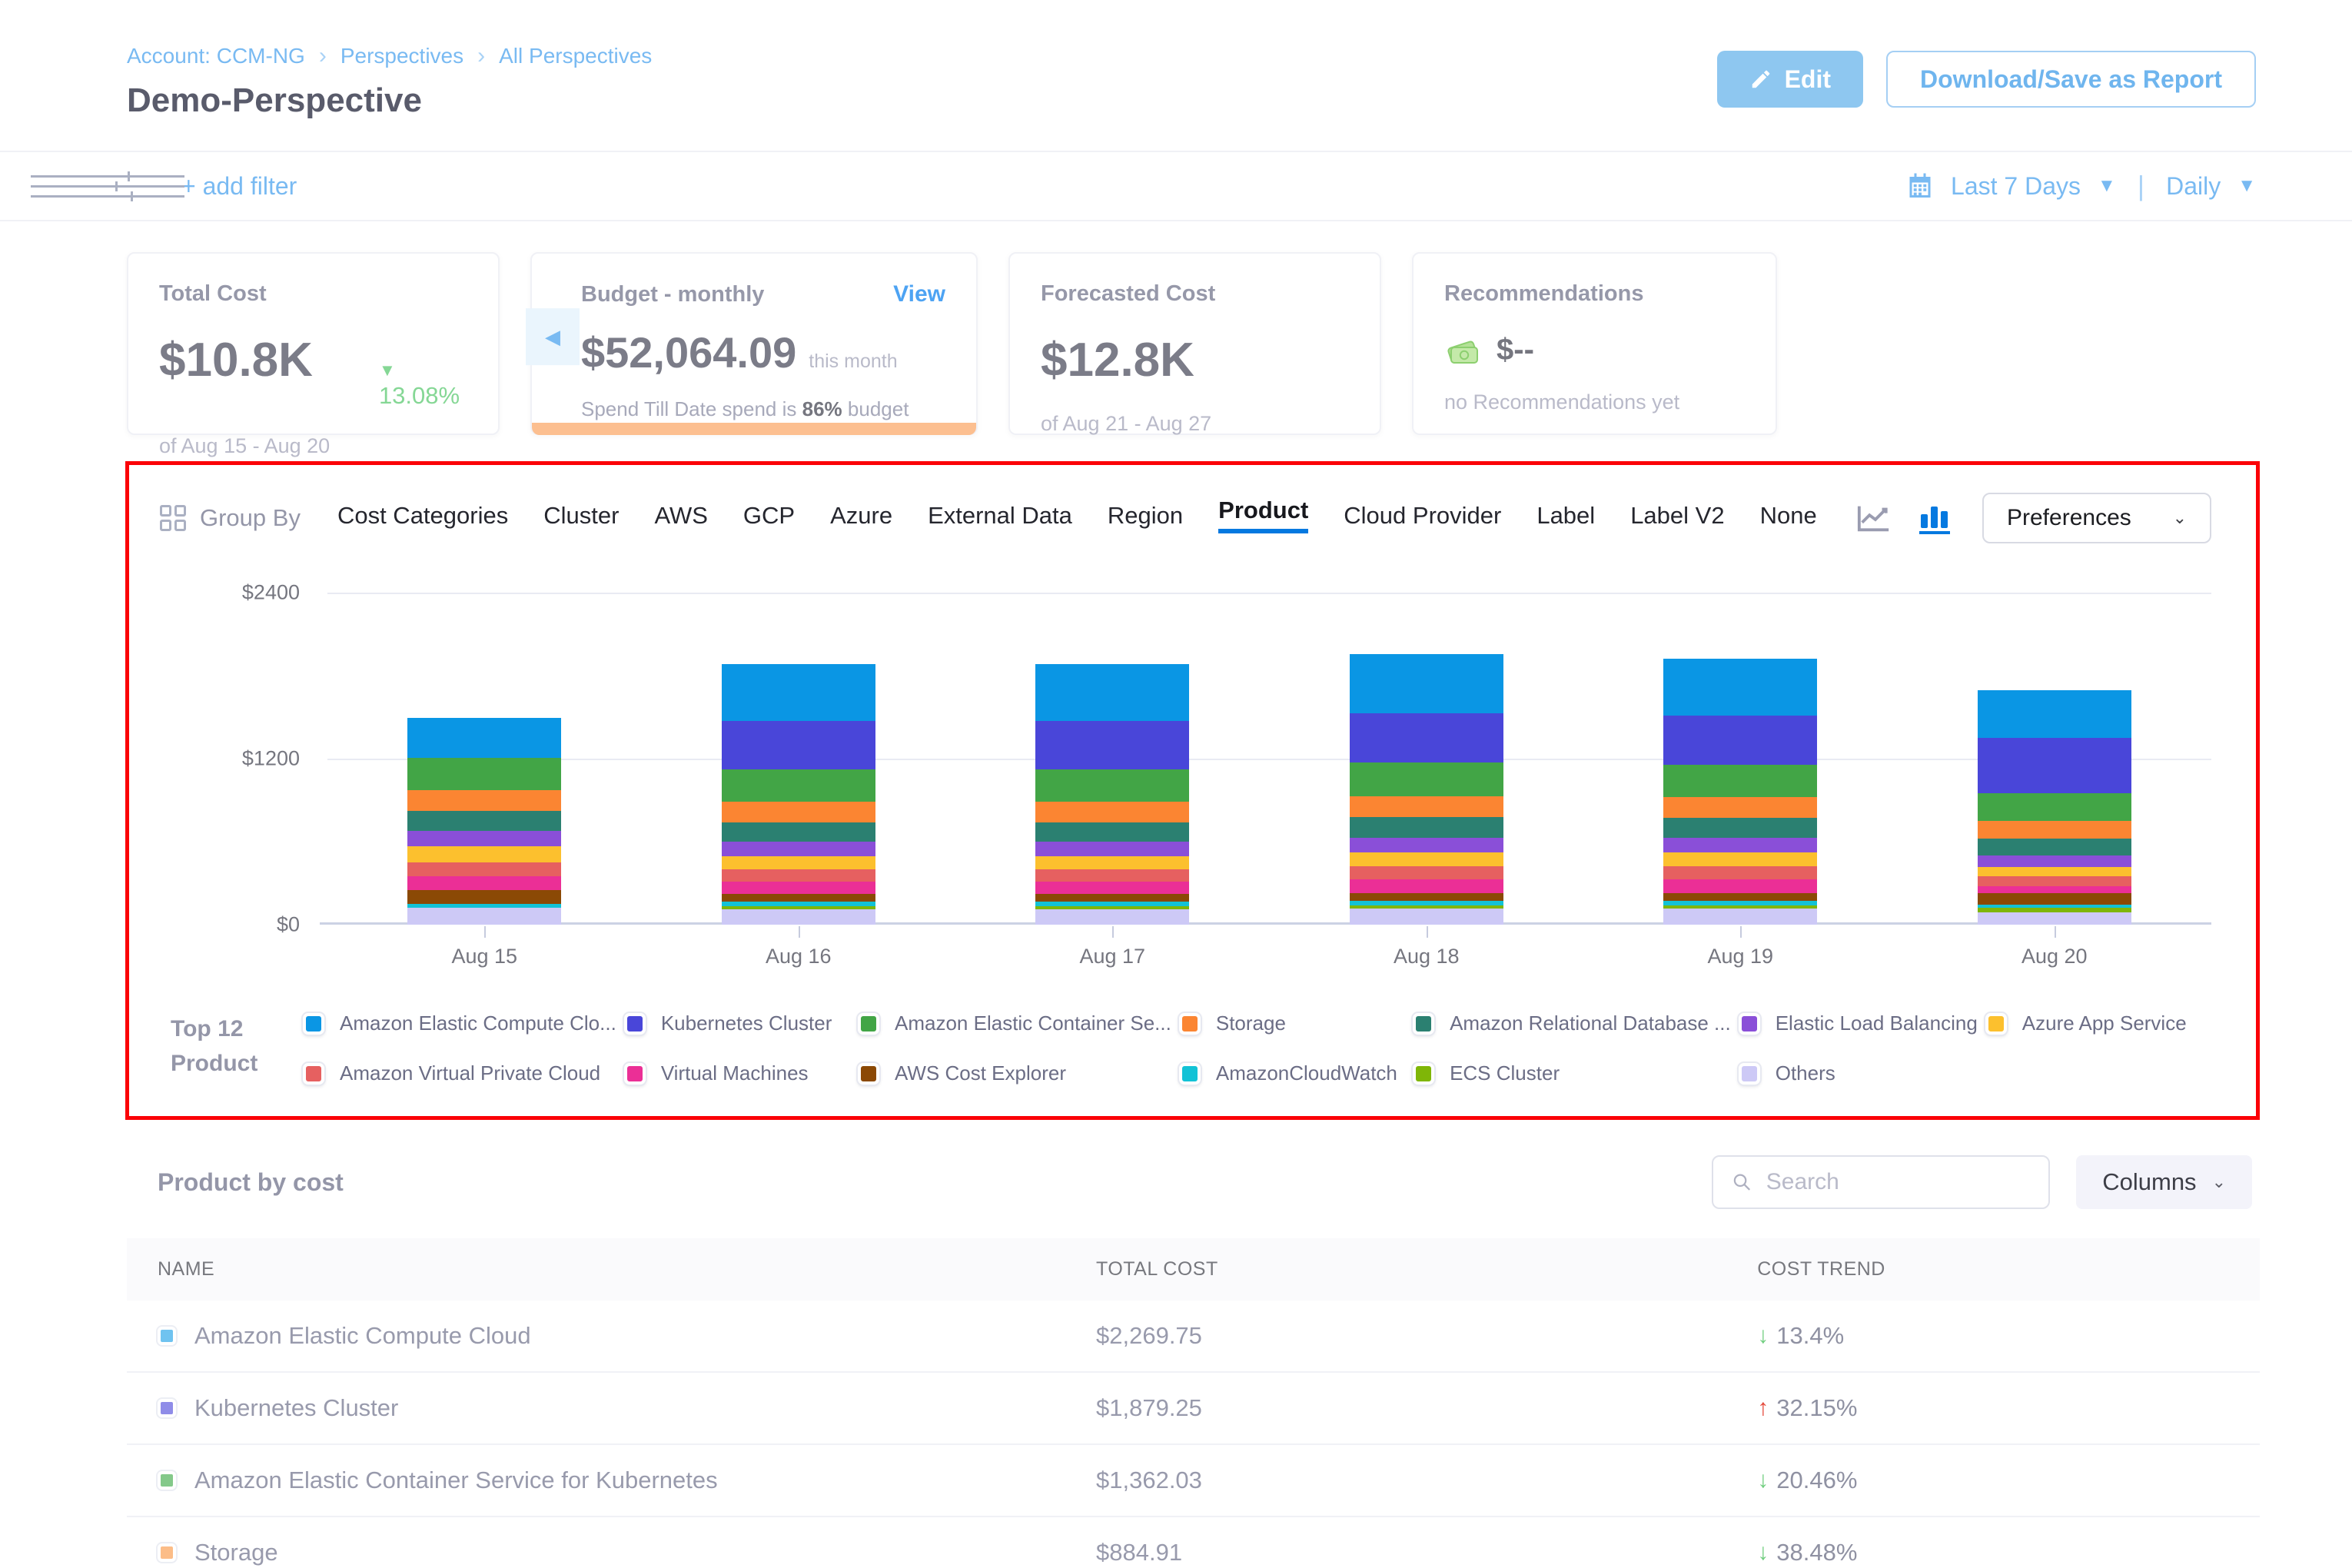  Describe the element at coordinates (186, 1269) in the screenshot. I see `column-header-name: NAME` at that location.